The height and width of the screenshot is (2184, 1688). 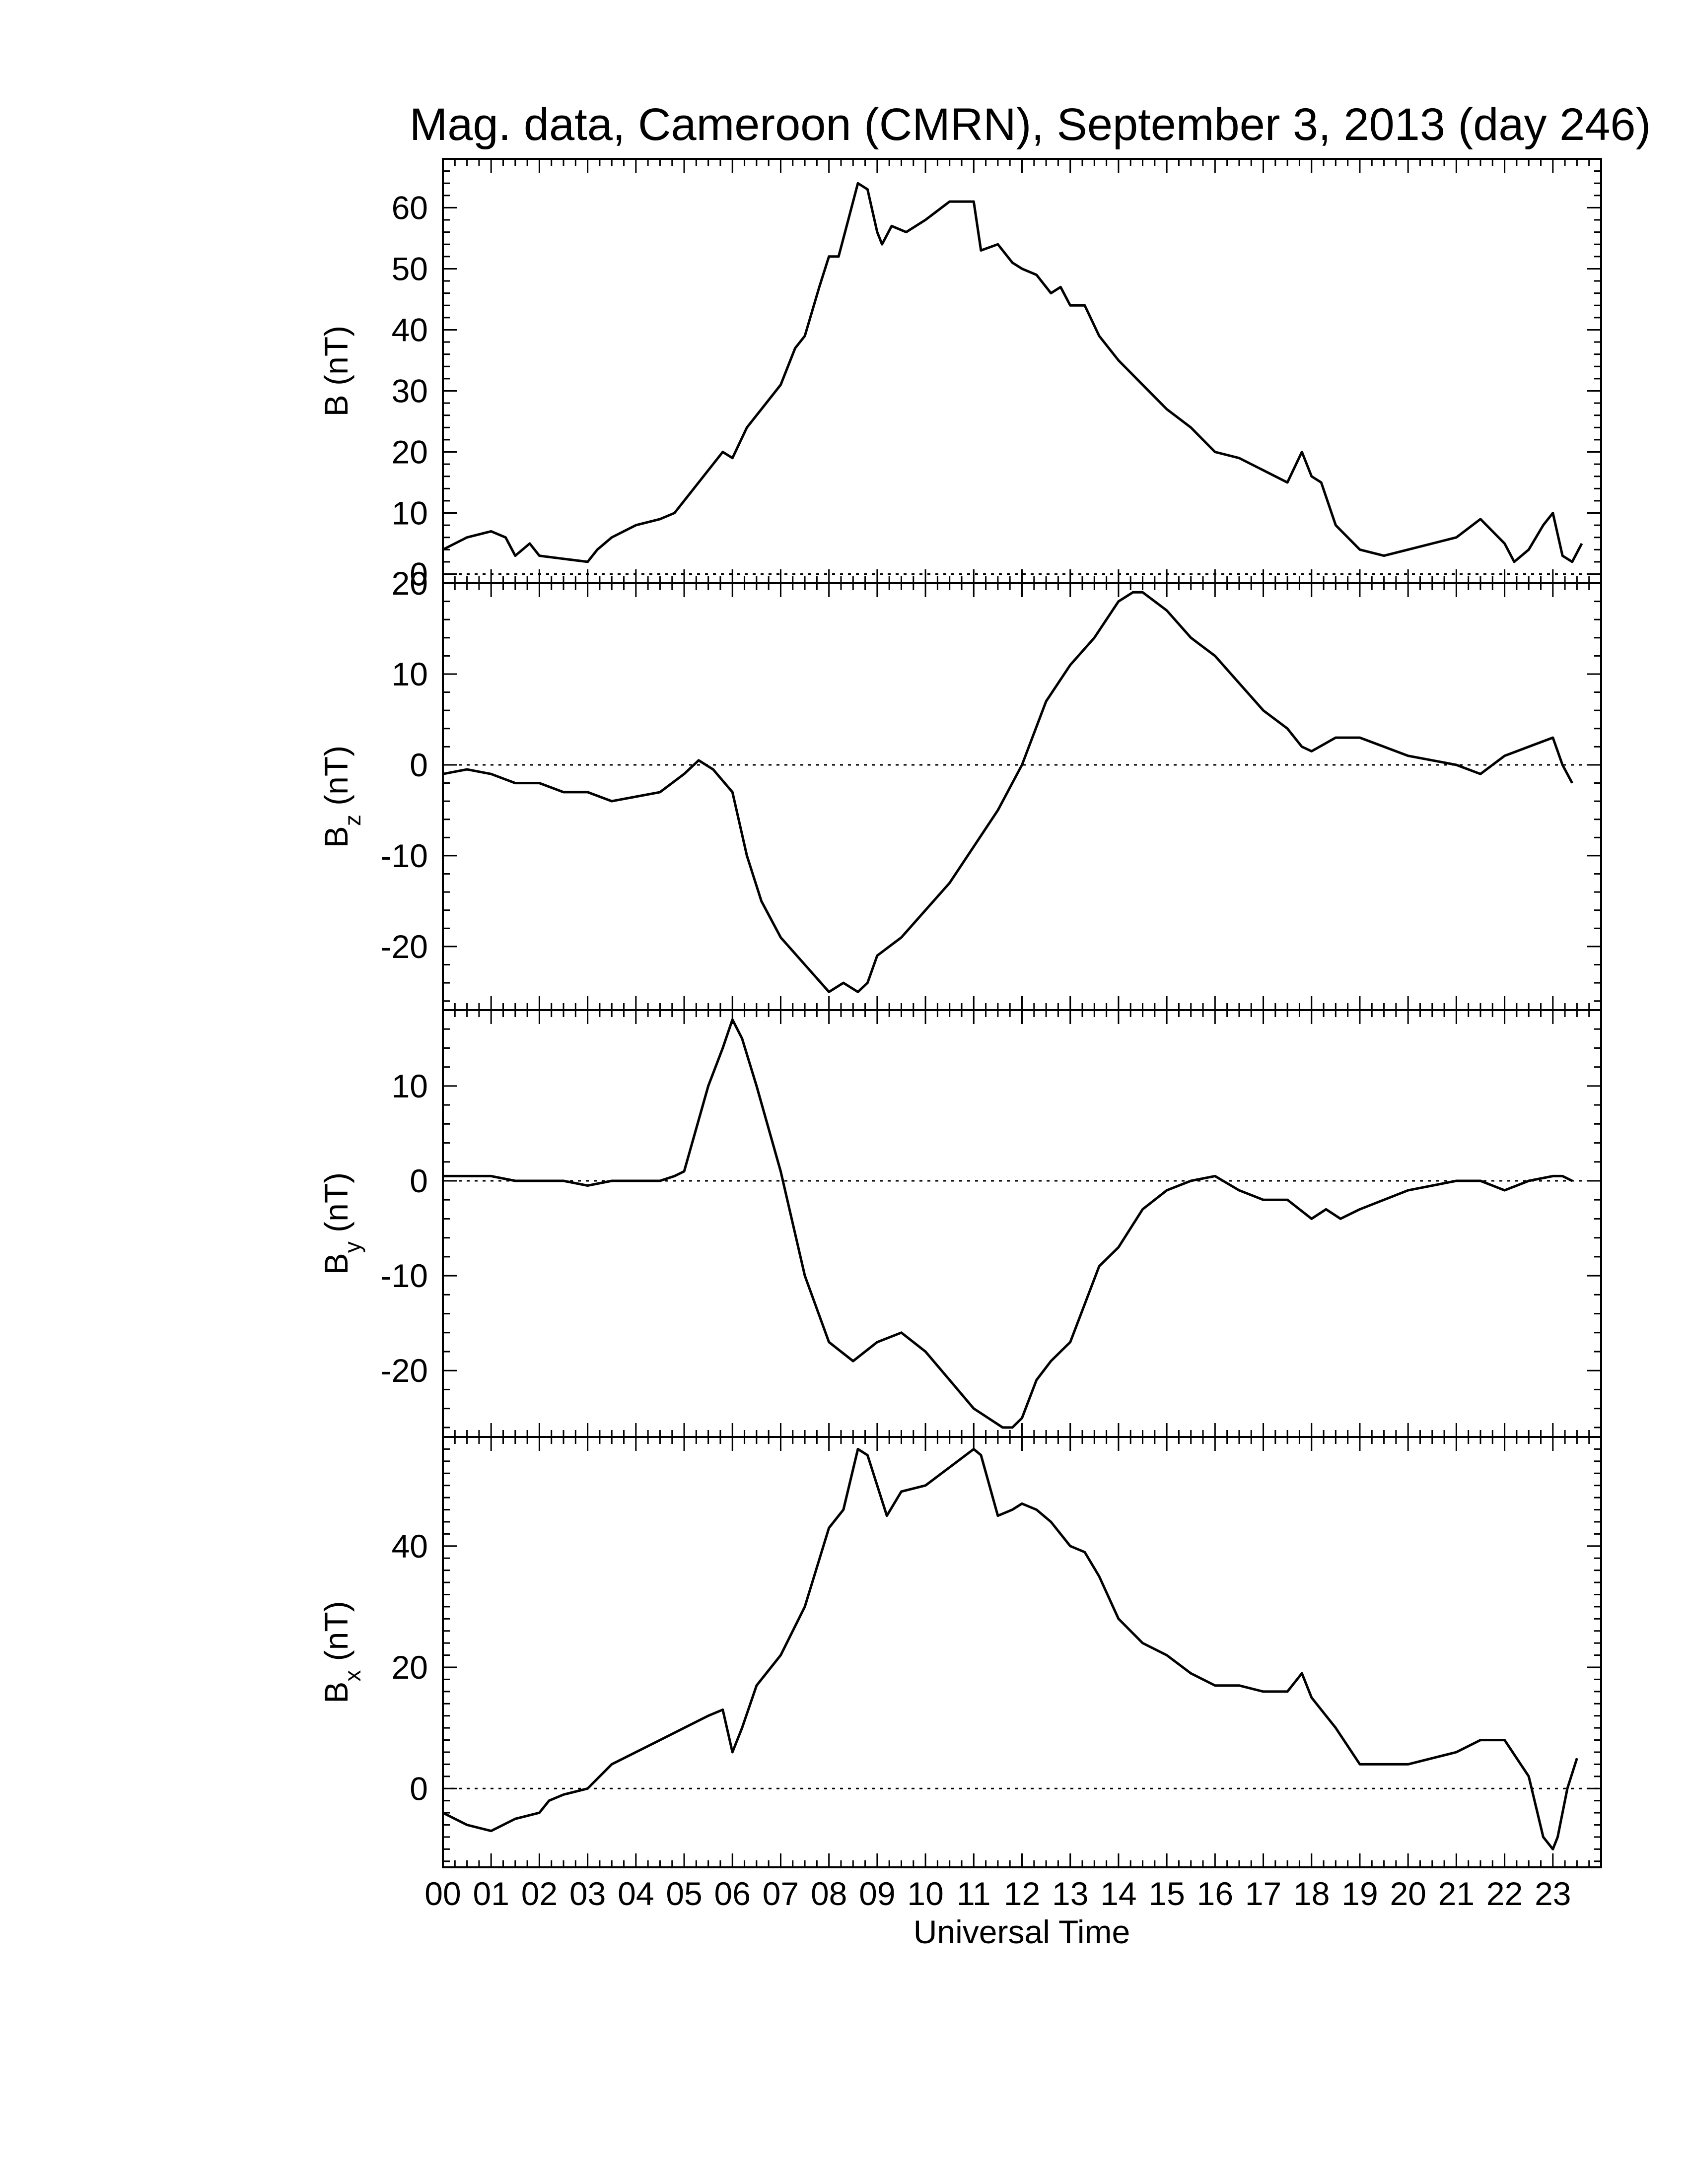 I want to click on x-tick-label: 07, so click(x=781, y=1893).